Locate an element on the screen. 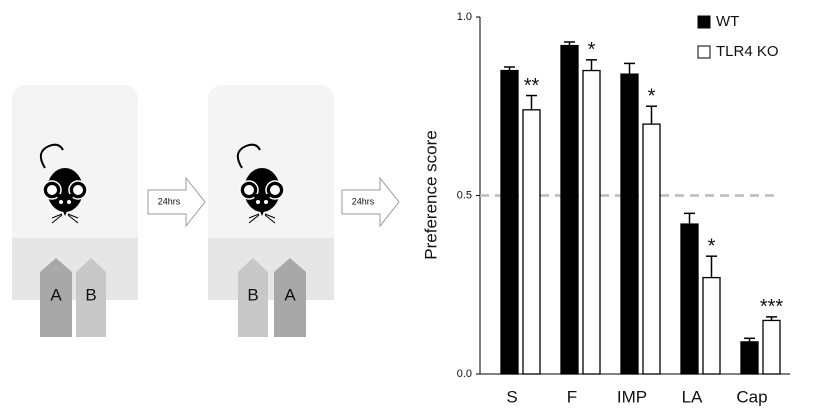  legend-label: WT is located at coordinates (727, 21).